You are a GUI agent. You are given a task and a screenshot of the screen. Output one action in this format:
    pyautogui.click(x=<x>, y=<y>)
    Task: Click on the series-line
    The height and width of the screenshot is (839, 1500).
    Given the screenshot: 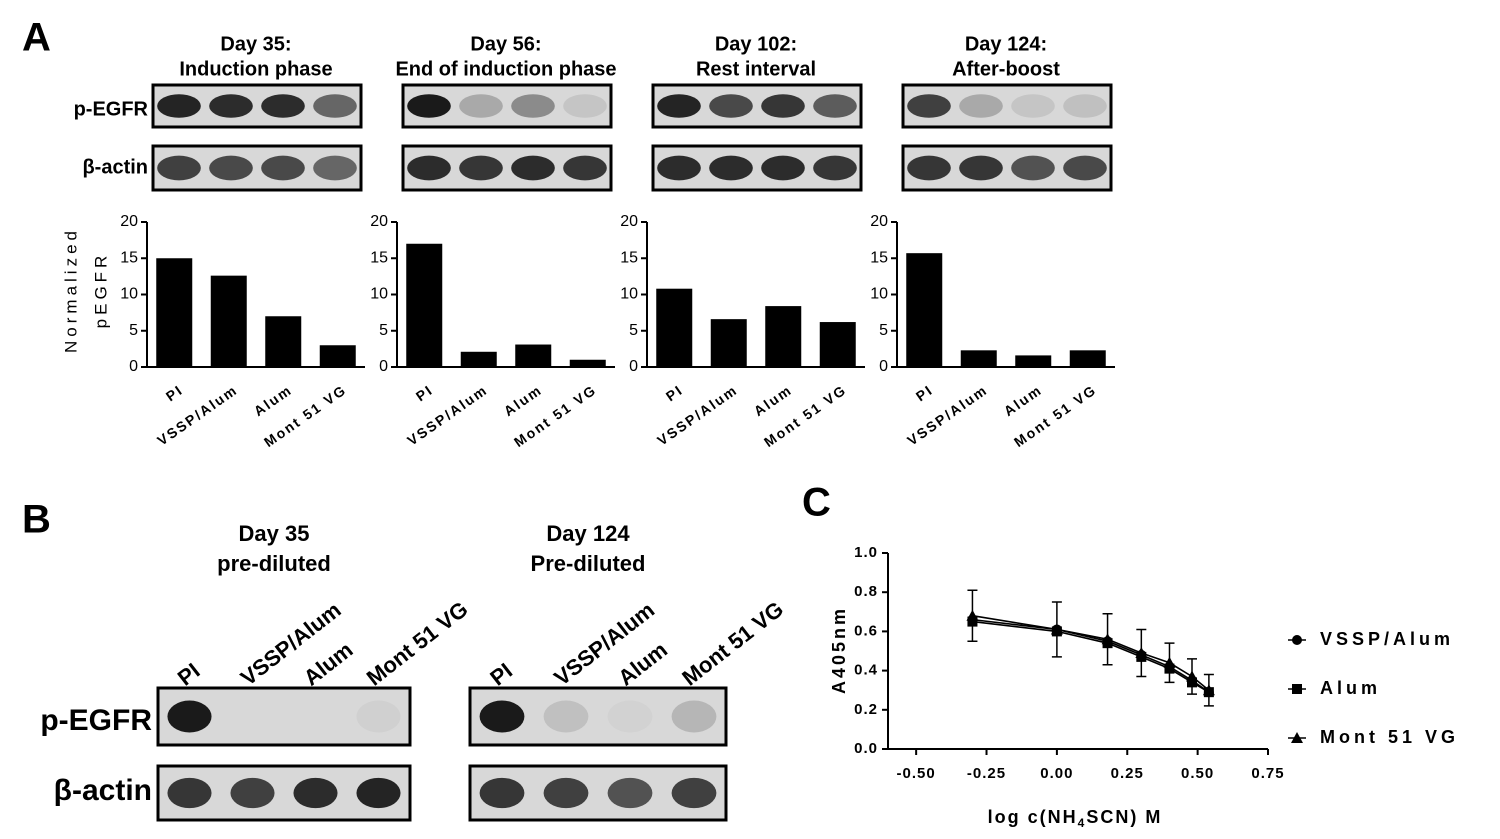 What is the action you would take?
    pyautogui.click(x=1091, y=656)
    